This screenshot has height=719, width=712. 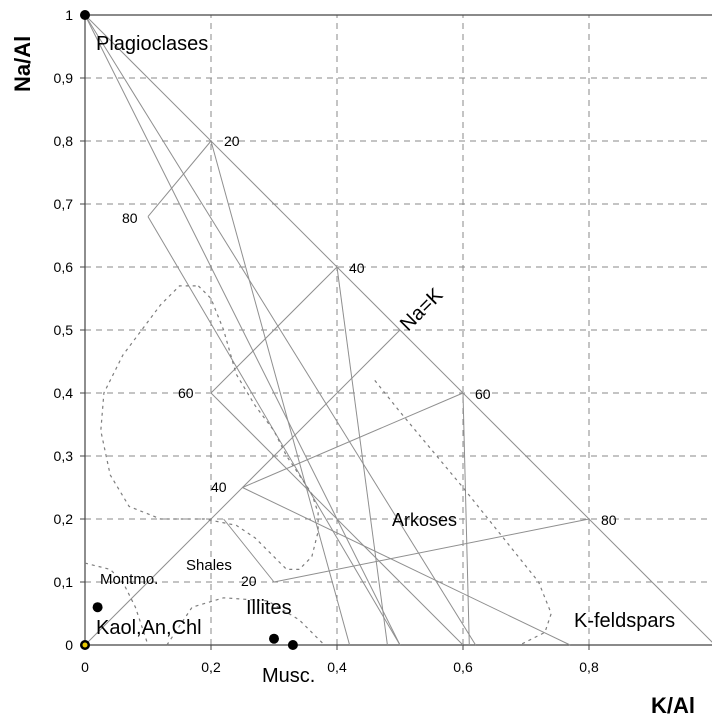 I want to click on y-tick-label: 0, so click(x=69, y=645).